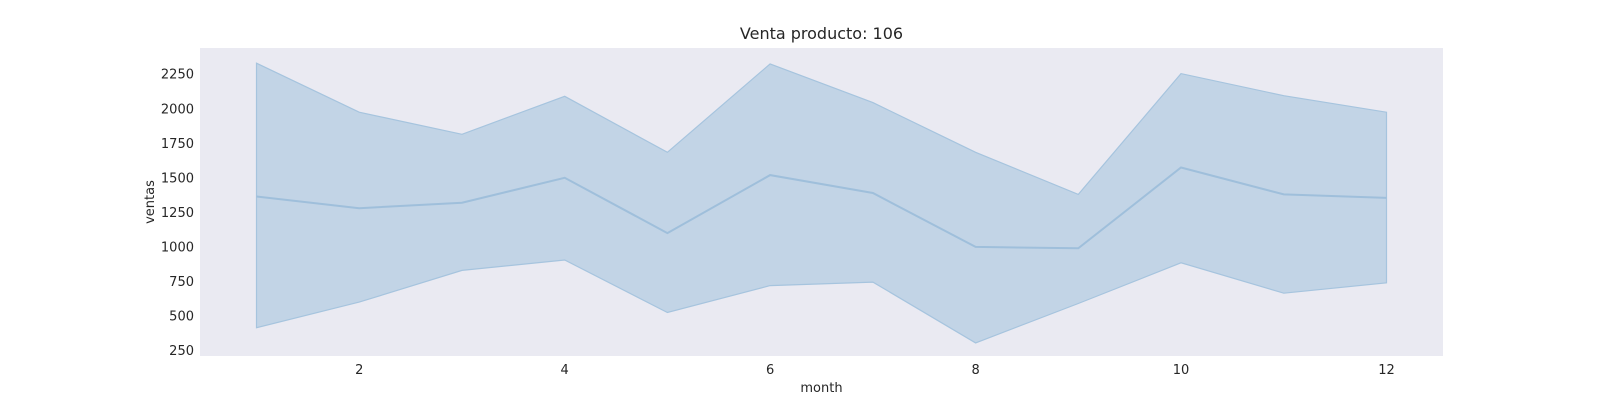  What do you see at coordinates (1386, 370) in the screenshot?
I see `x-tick-label: 12` at bounding box center [1386, 370].